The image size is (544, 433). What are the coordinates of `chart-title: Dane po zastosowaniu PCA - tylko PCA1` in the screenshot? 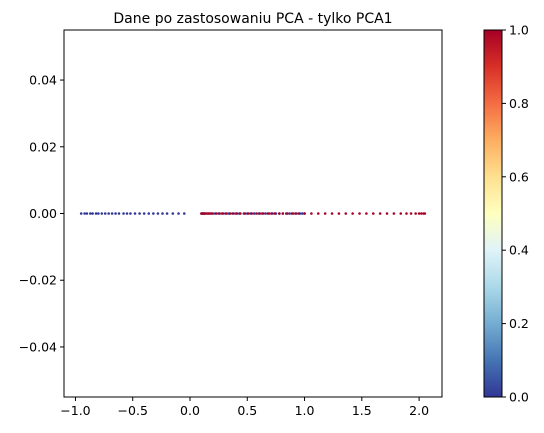 It's located at (252, 19).